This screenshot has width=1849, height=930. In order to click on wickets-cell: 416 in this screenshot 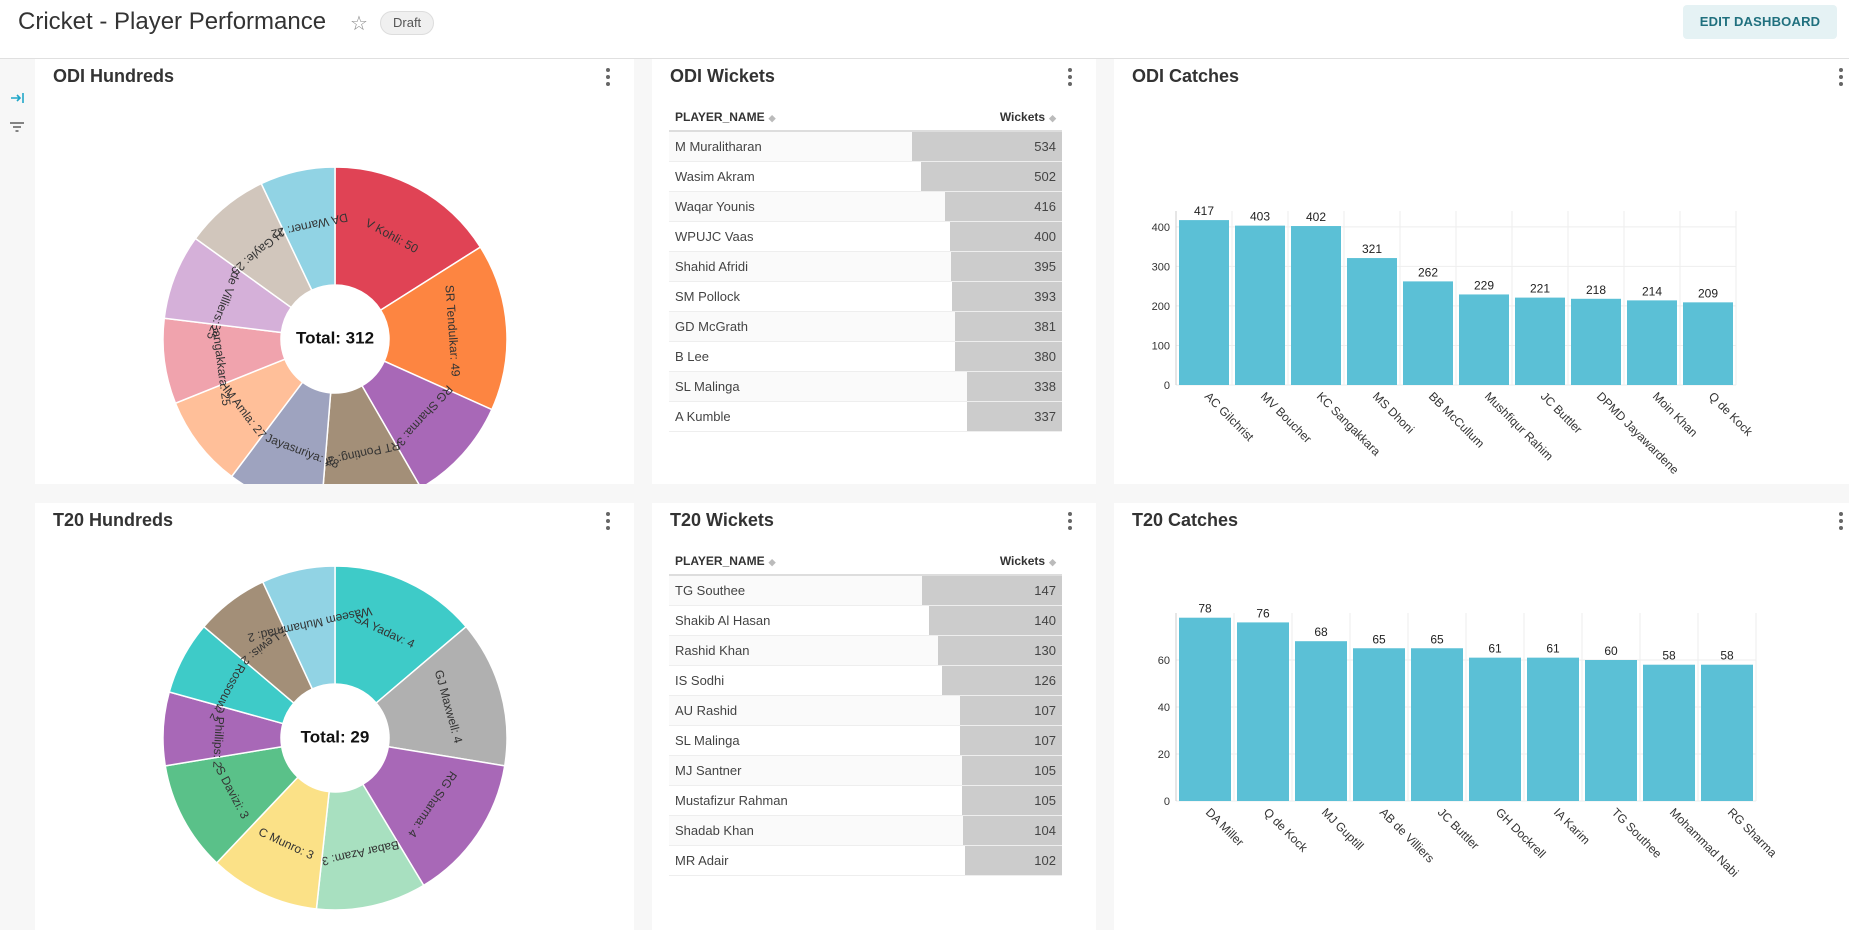, I will do `click(988, 206)`.